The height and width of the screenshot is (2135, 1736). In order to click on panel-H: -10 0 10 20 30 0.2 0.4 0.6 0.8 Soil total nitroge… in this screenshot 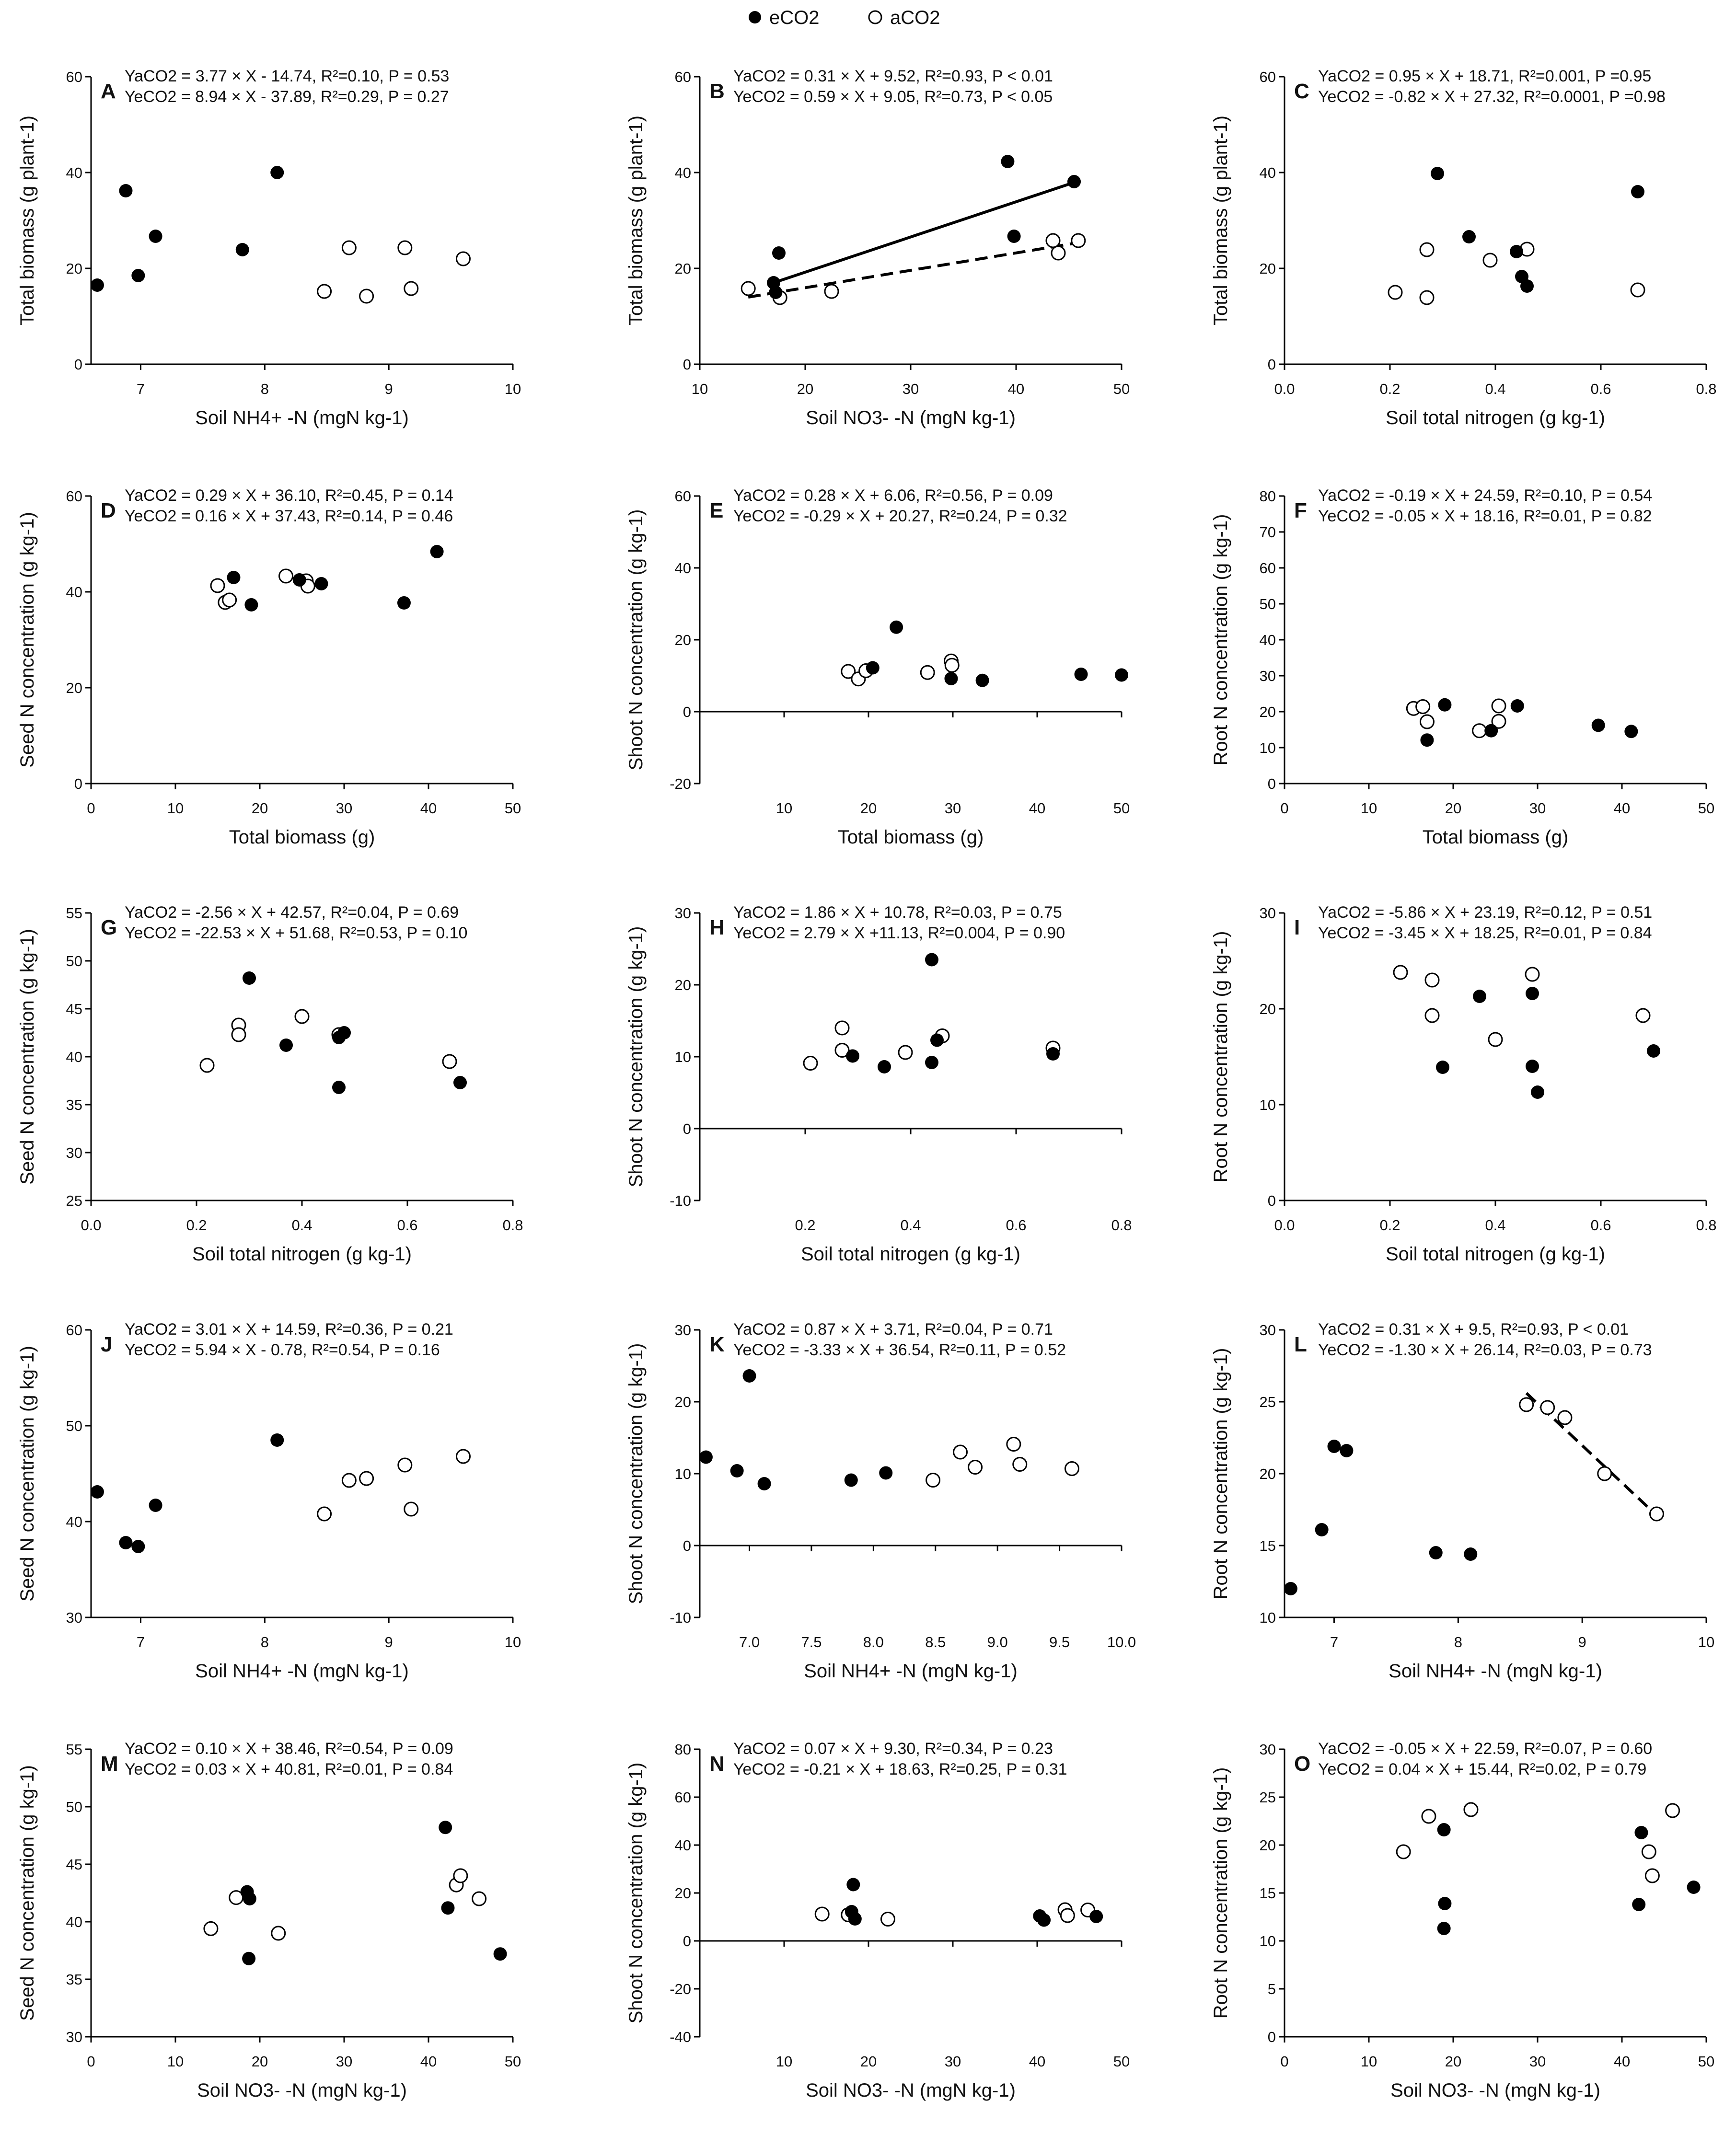, I will do `click(879, 1084)`.